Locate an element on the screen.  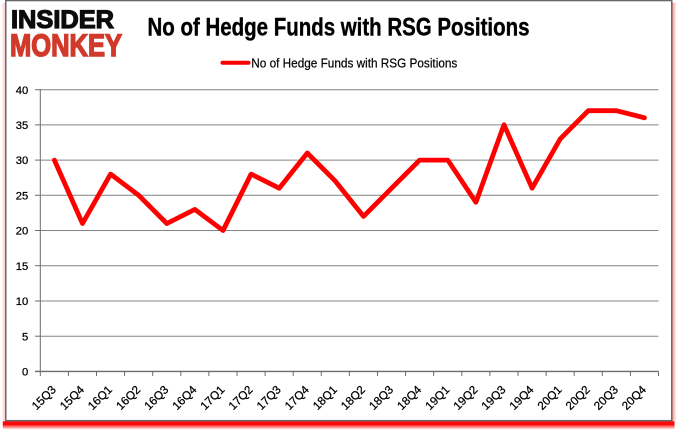
svg-text: 15 is located at coordinates (22, 267).